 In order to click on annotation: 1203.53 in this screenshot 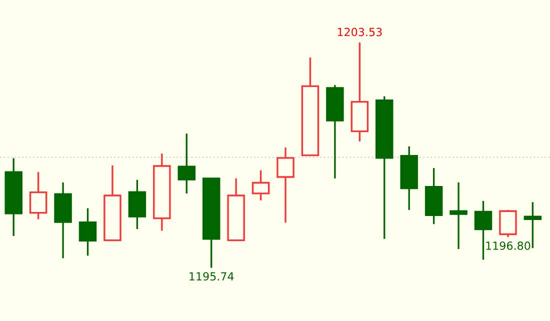, I will do `click(360, 32)`.